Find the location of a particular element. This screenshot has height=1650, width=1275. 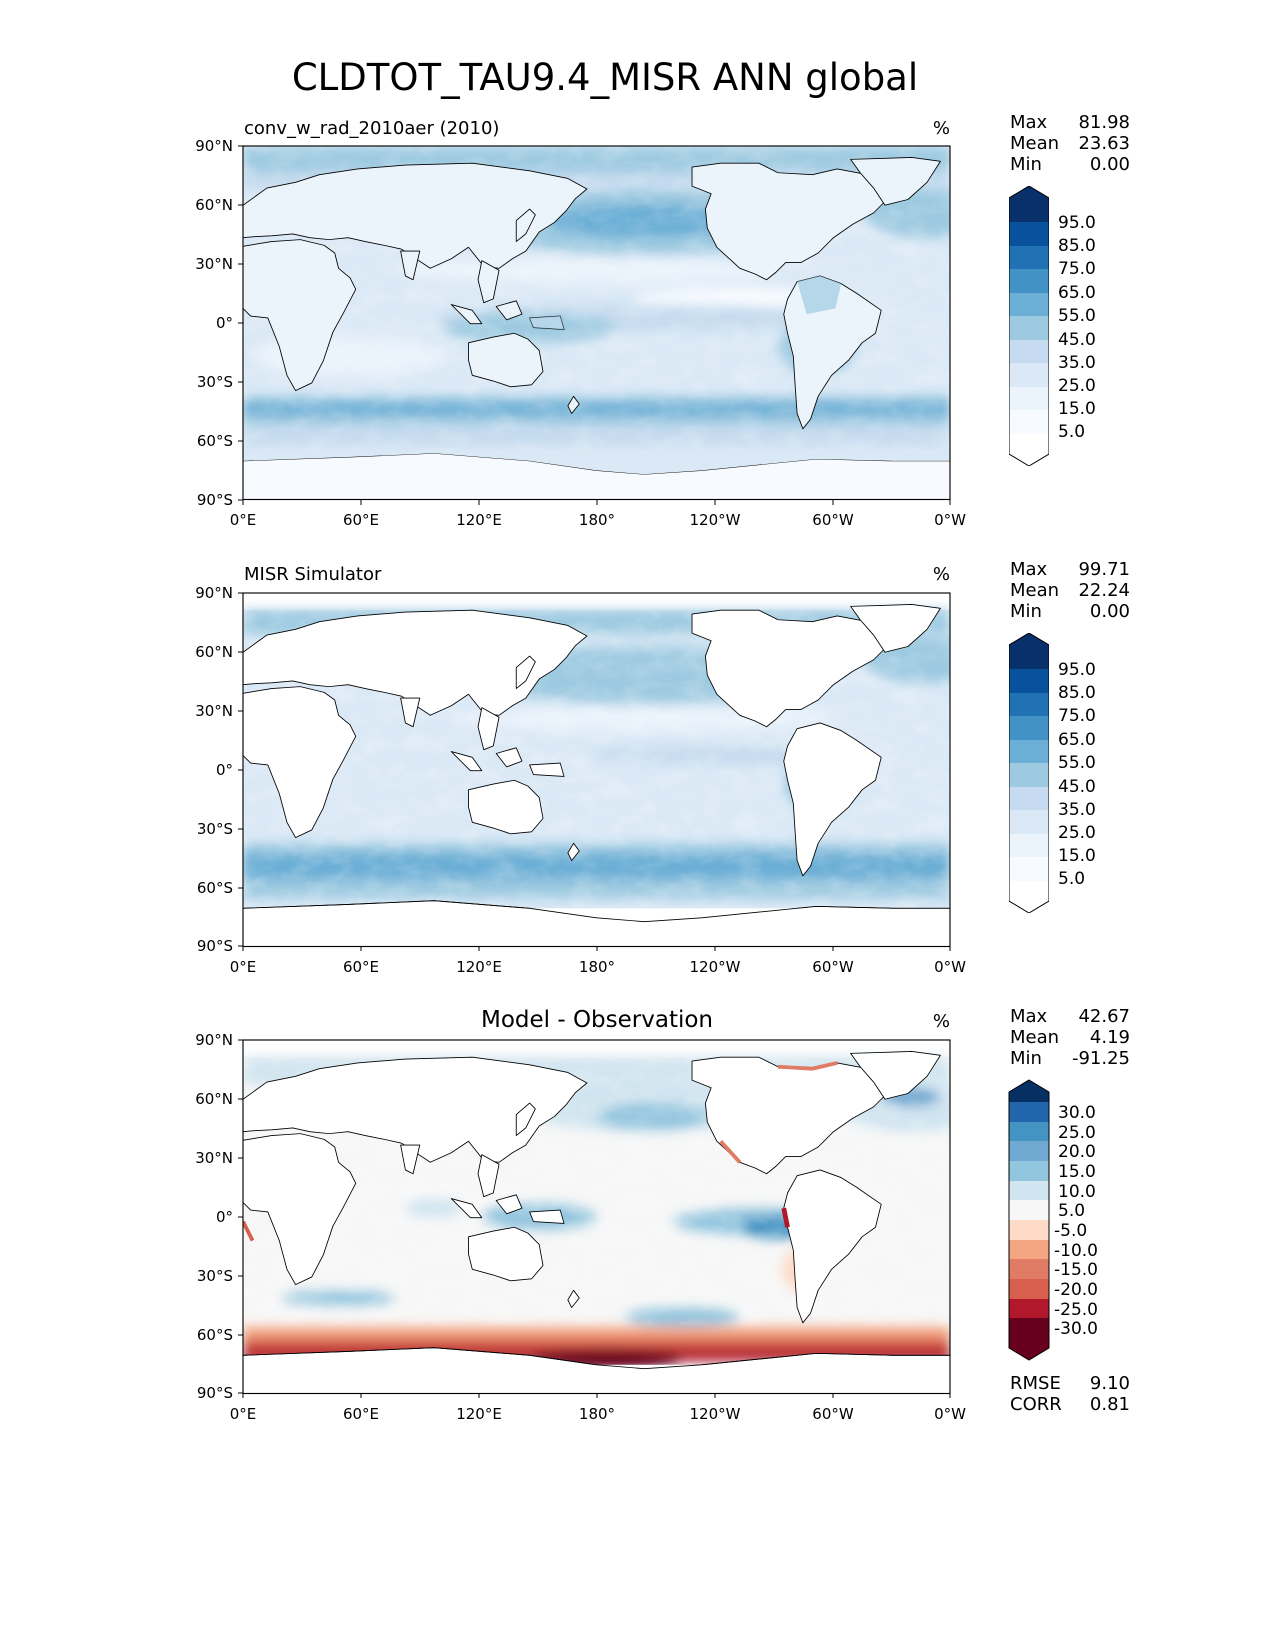

panel-diff-title: Model - Observation is located at coordinates (597, 1020).